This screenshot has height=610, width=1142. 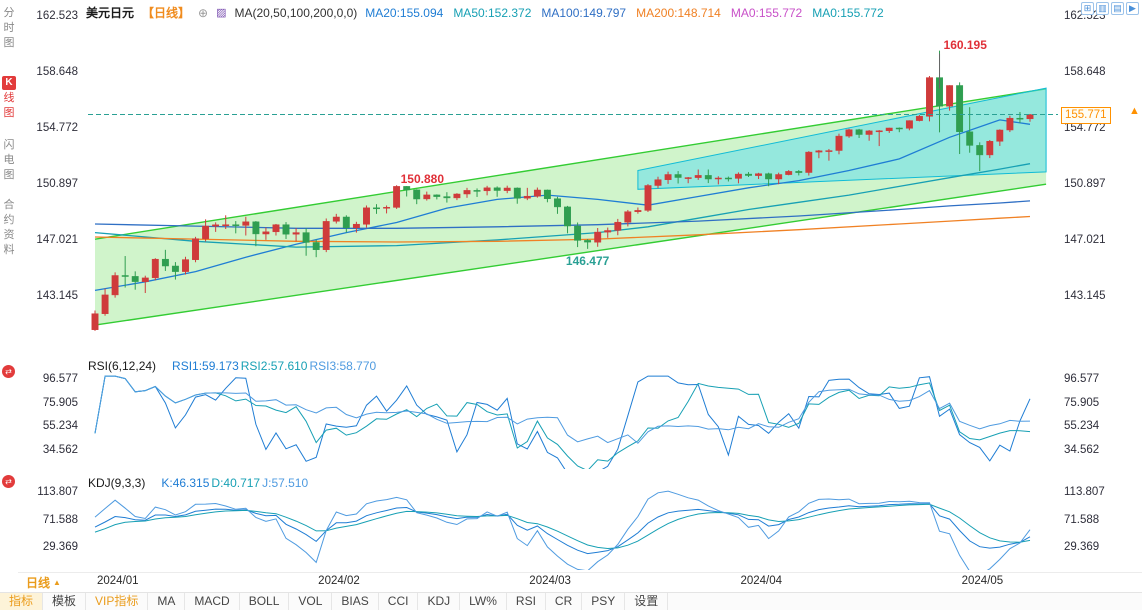 What do you see at coordinates (9, 296) in the screenshot?
I see `sidebar: 分时图 K 线图闪电图合约资料` at bounding box center [9, 296].